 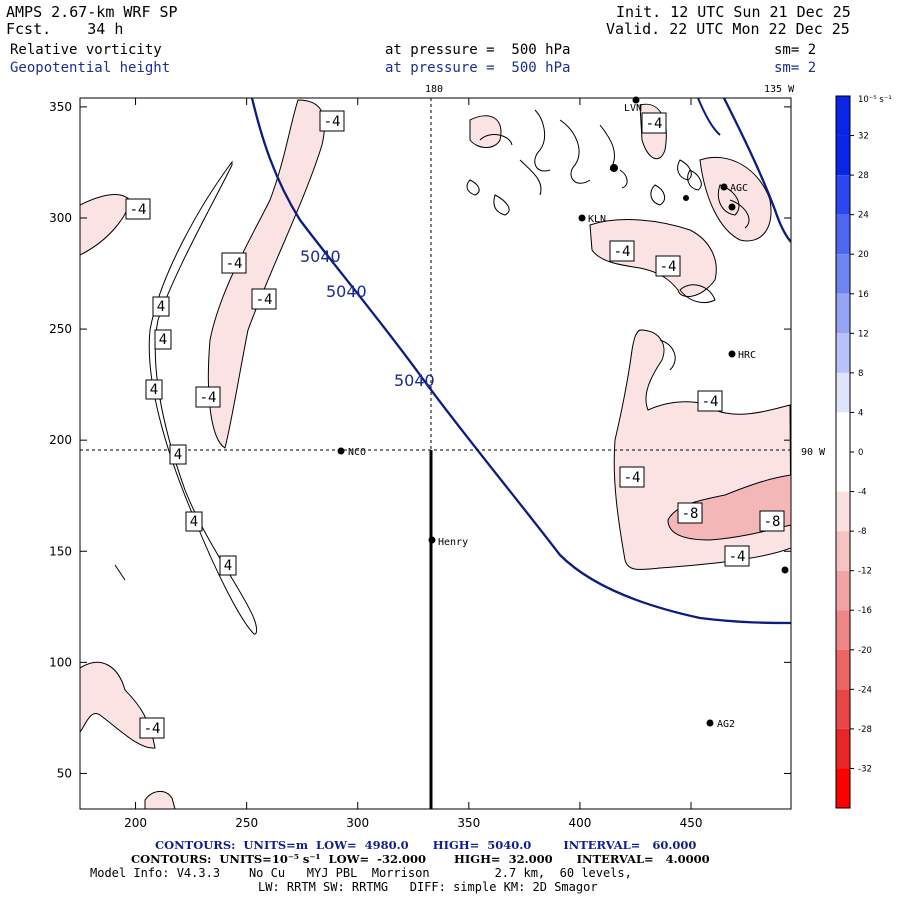 I want to click on footer-h-c: INTERVAL= 60.000, so click(x=630, y=845).